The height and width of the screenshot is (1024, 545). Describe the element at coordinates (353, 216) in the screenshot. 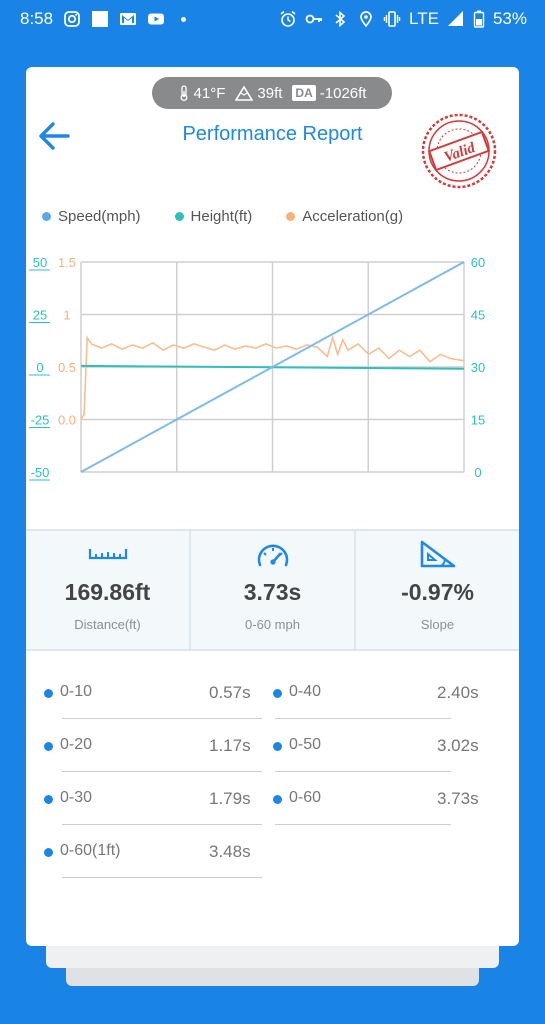

I see `legend-accel-label: Acceleration(g)` at that location.